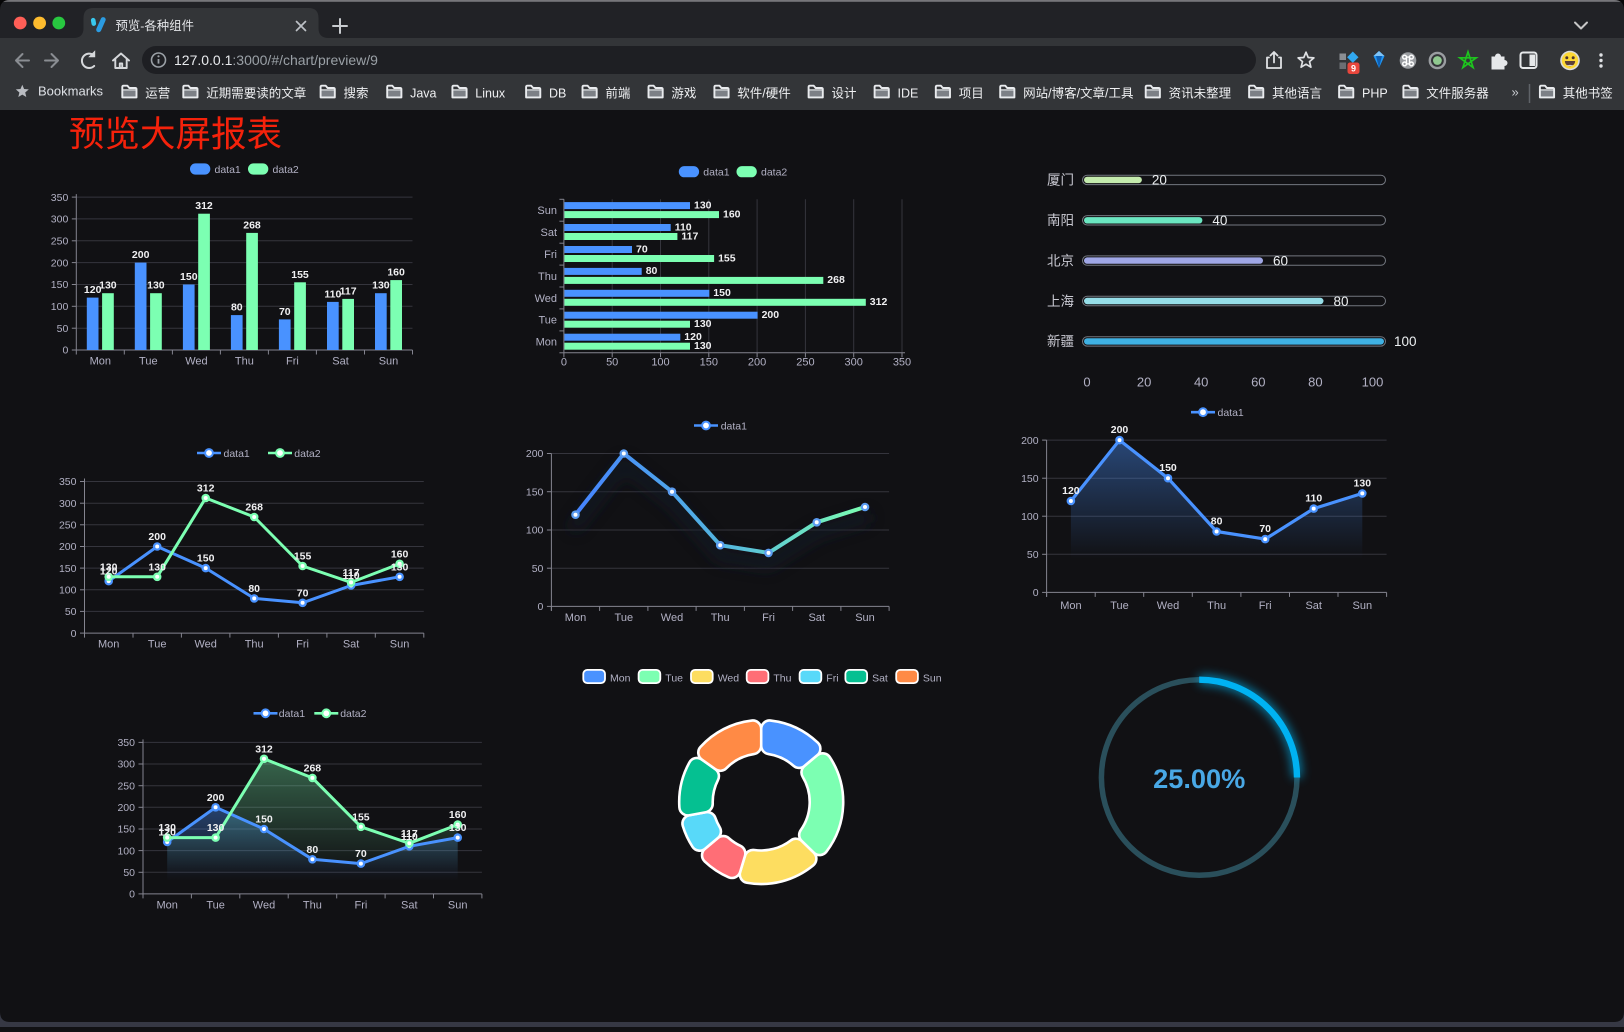  Describe the element at coordinates (1060, 260) in the screenshot. I see `svg-text: 北京` at that location.